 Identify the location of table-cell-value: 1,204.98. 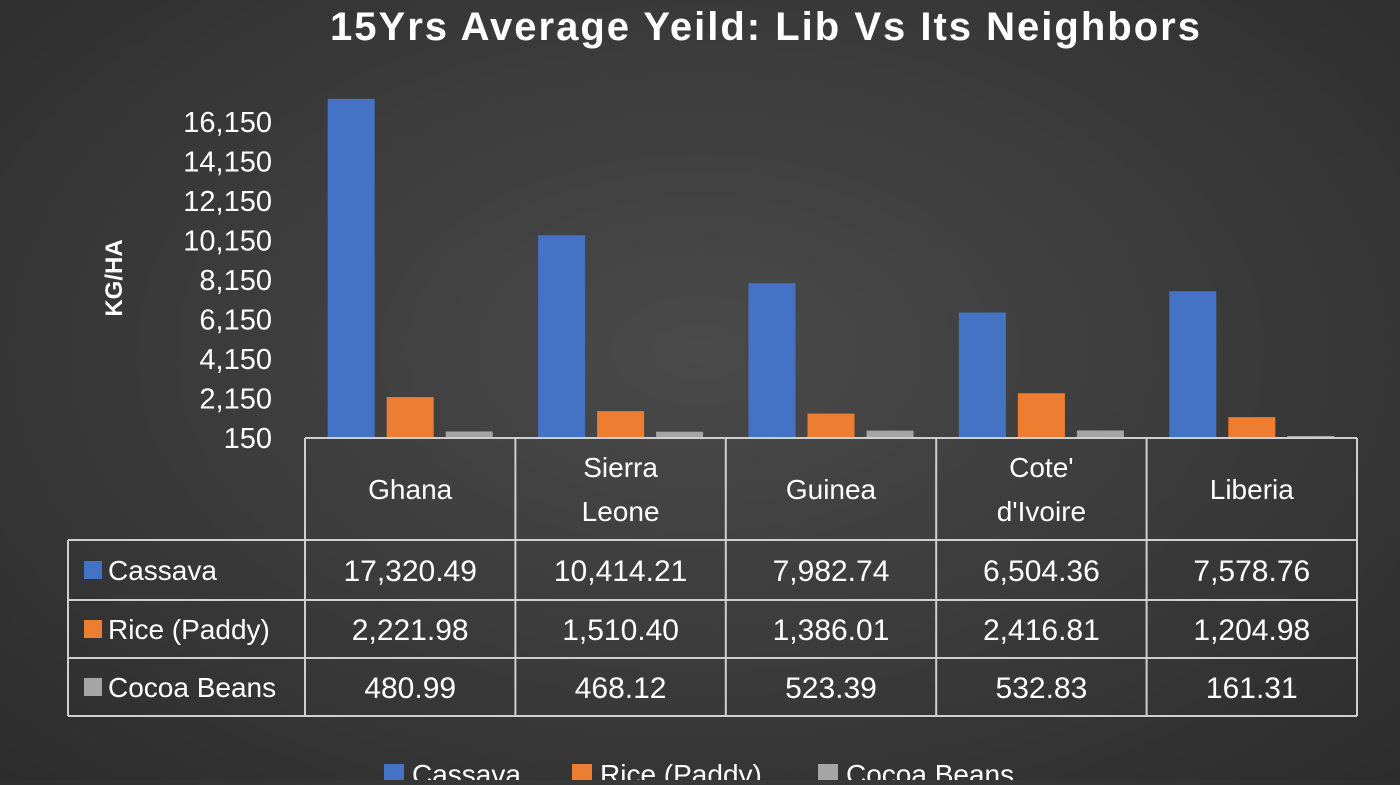
(1251, 630).